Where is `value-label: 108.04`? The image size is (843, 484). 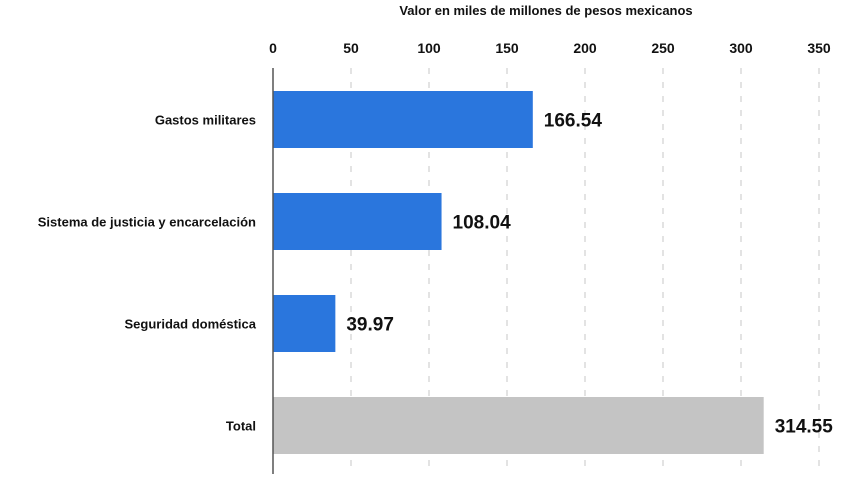 value-label: 108.04 is located at coordinates (482, 223).